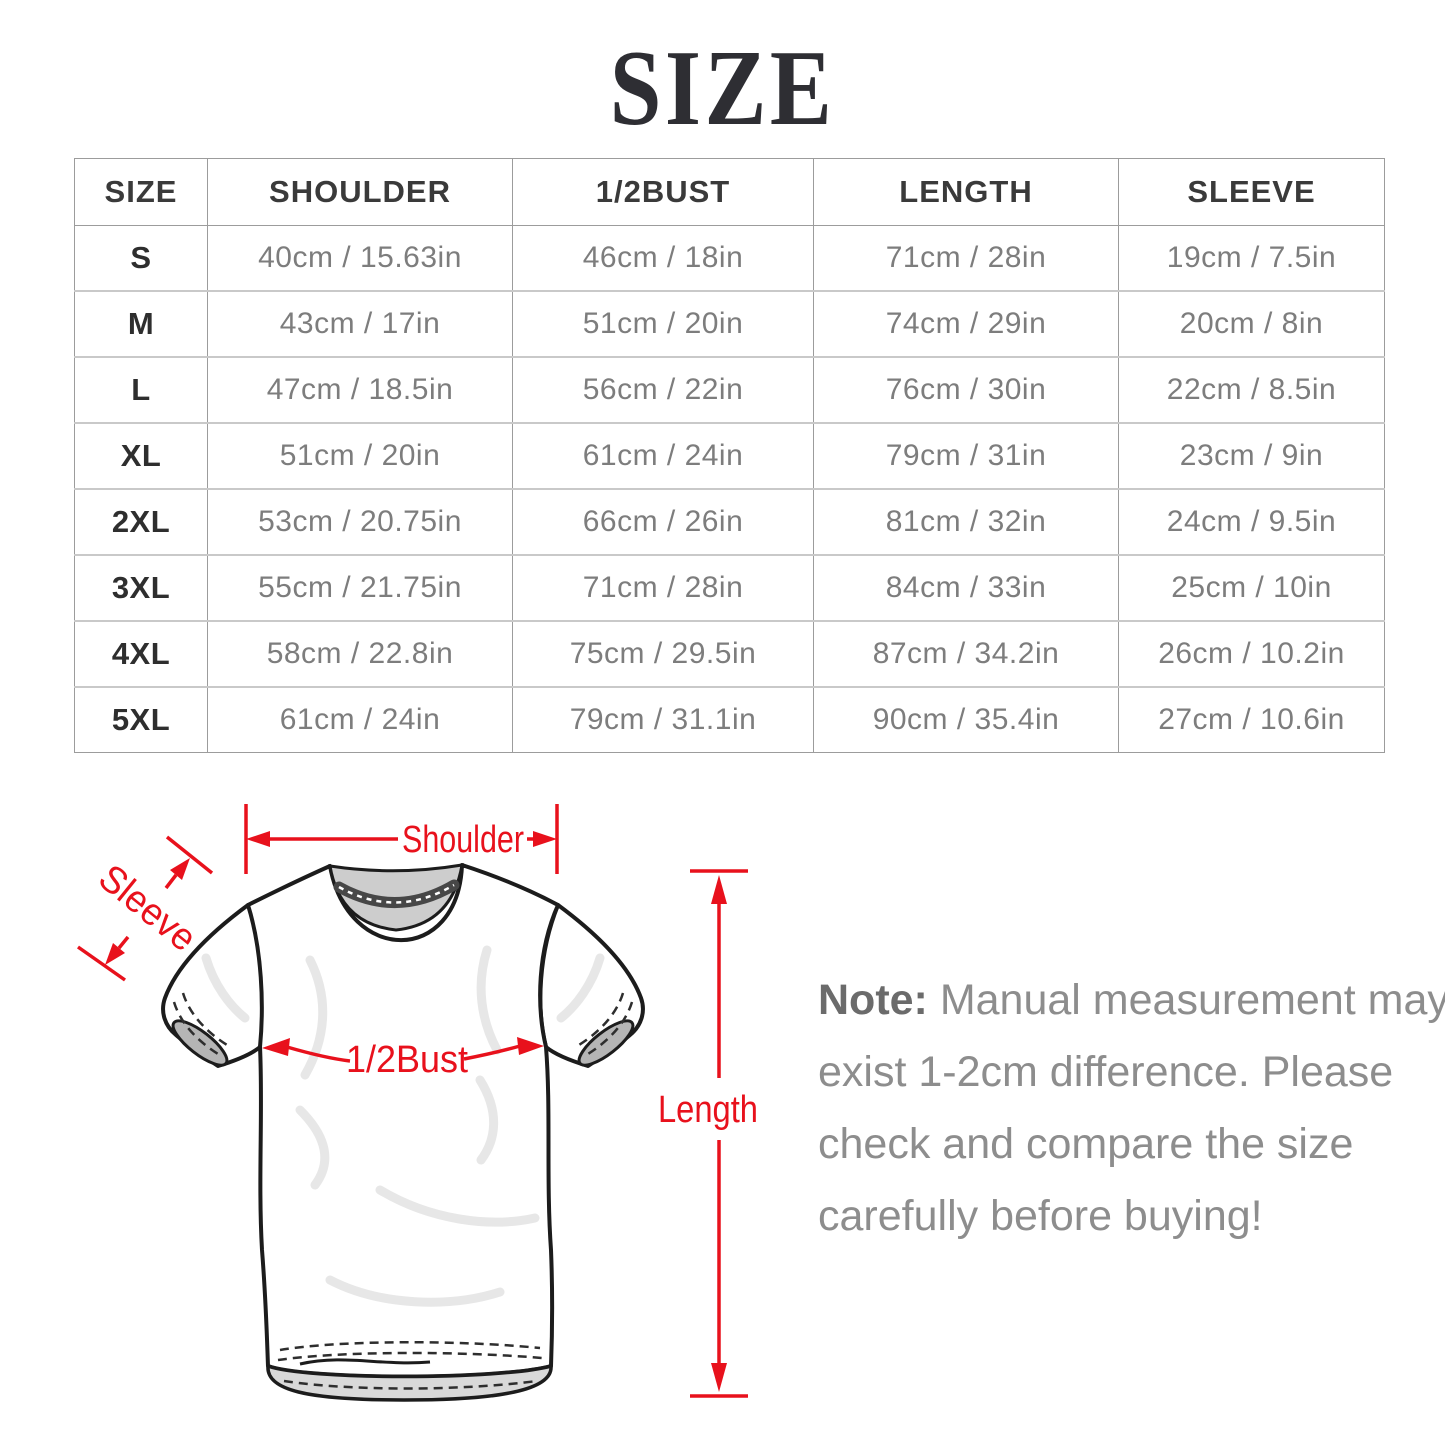  I want to click on hem-fold, so click(365, 1362).